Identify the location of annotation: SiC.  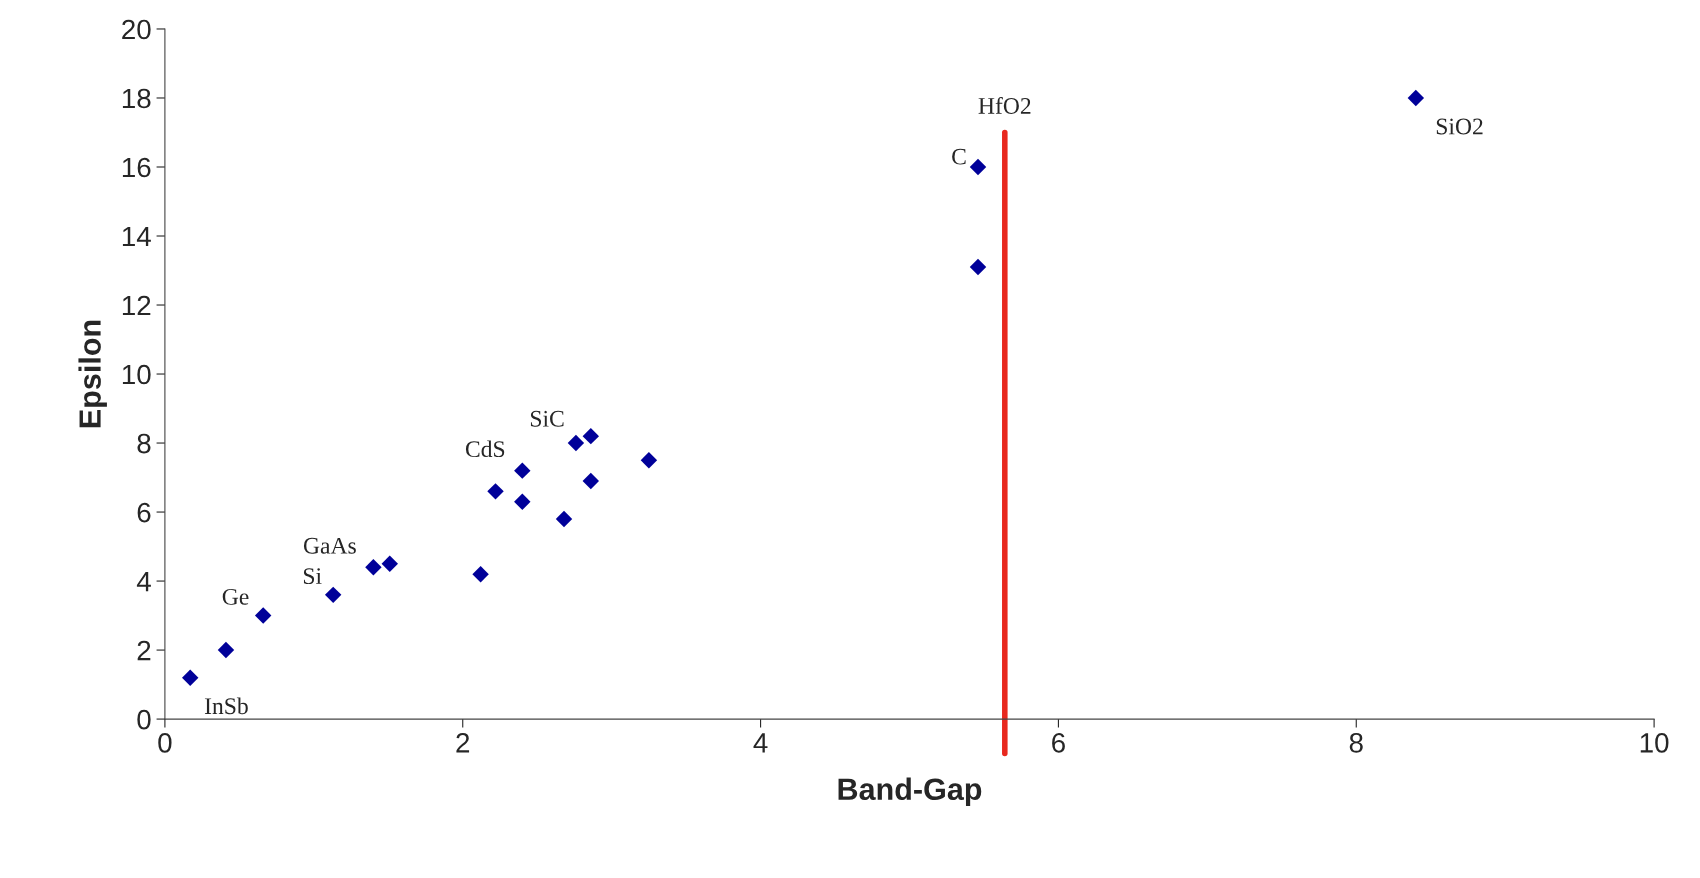
(547, 418).